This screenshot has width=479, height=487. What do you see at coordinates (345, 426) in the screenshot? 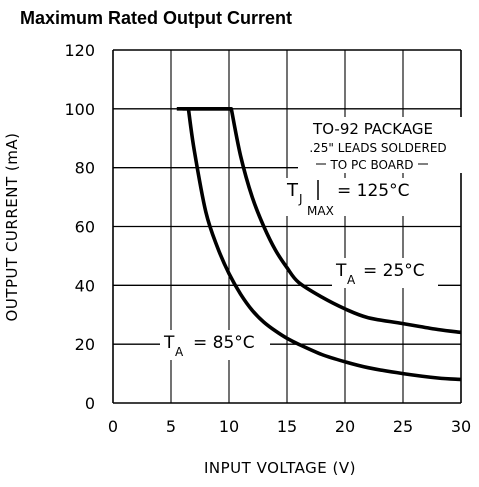
I see `x-tick-label: 20` at bounding box center [345, 426].